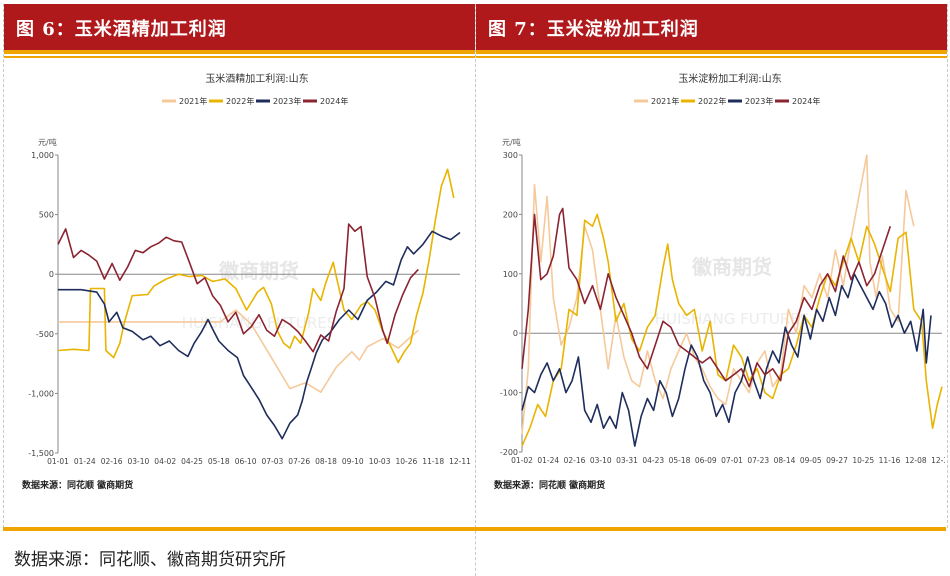  What do you see at coordinates (165, 461) in the screenshot?
I see `x-tick-label: 04-02` at bounding box center [165, 461].